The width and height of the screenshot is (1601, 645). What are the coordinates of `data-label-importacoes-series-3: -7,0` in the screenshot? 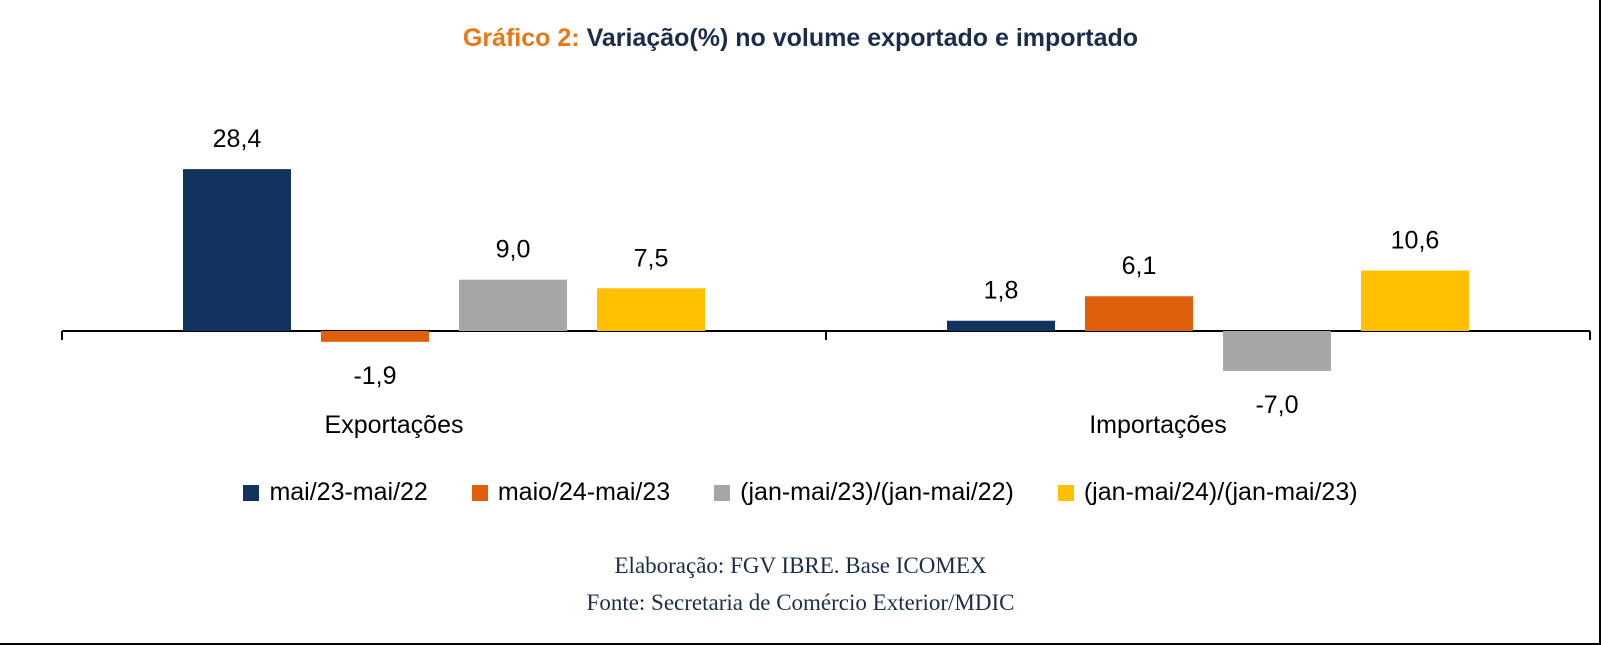 It's located at (1276, 405).